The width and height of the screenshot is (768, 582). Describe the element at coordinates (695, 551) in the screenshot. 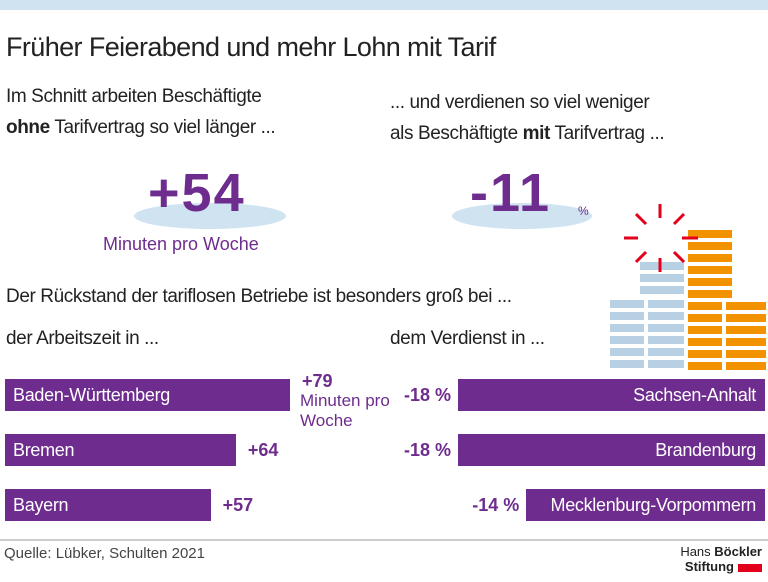

I see `logo-text: Hans` at that location.